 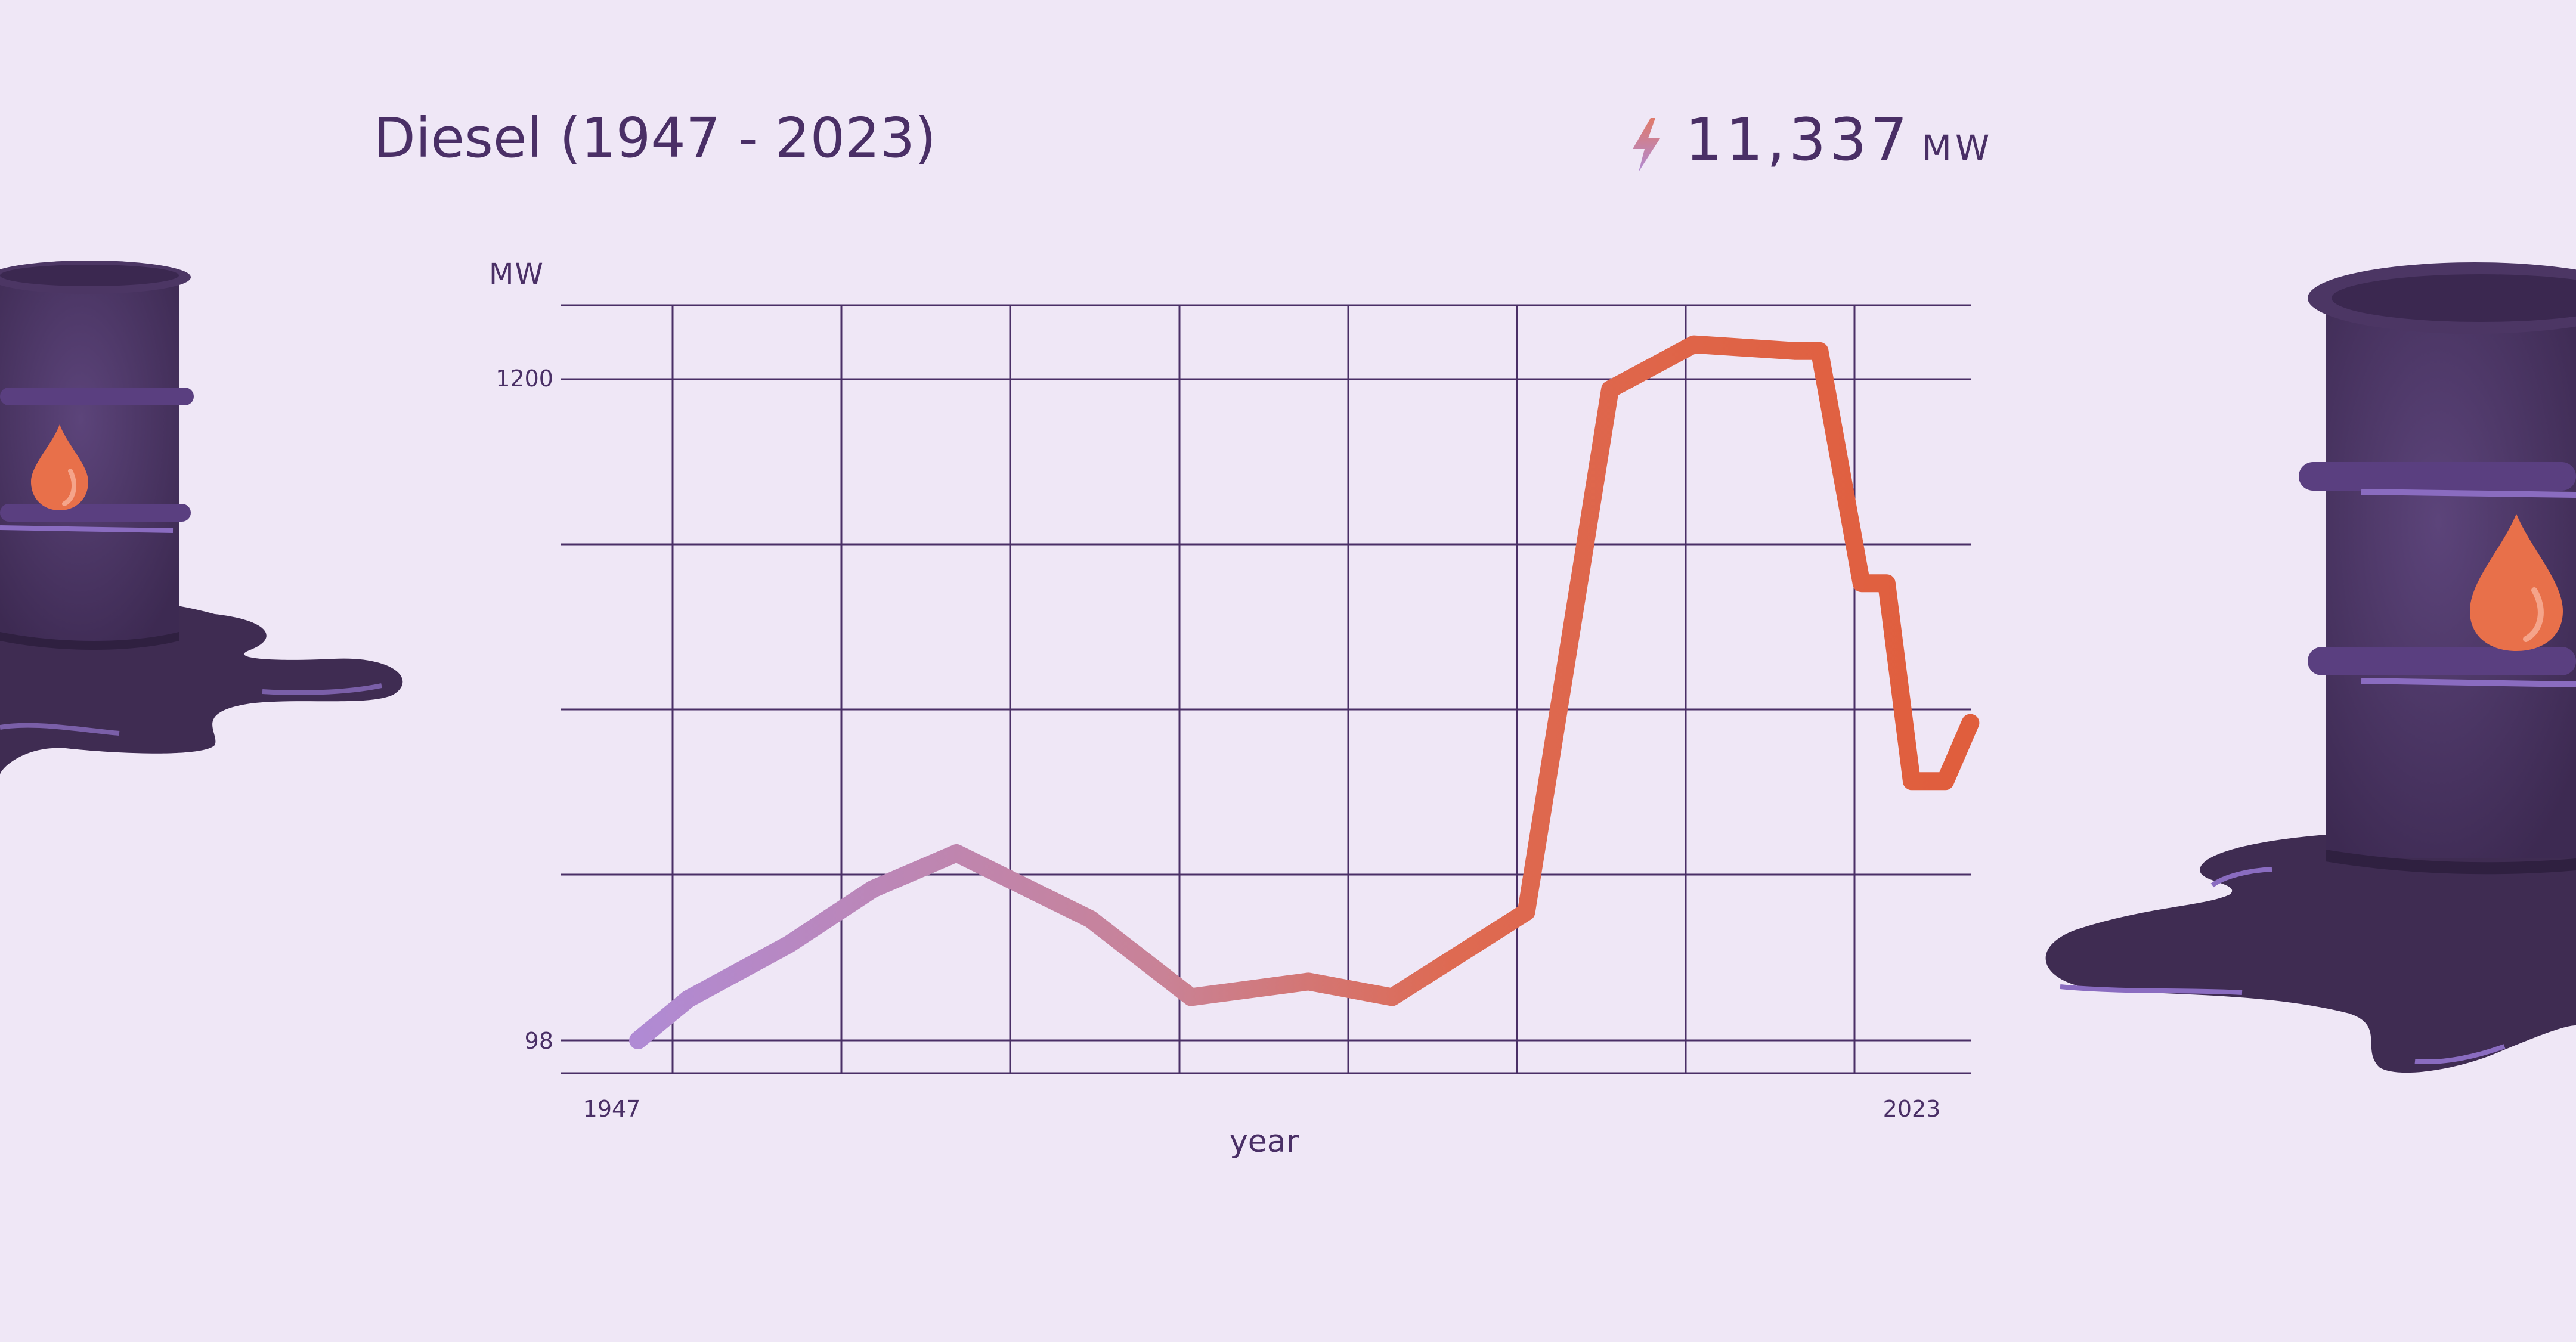 What do you see at coordinates (612, 1109) in the screenshot?
I see `x-tick-label: 1947` at bounding box center [612, 1109].